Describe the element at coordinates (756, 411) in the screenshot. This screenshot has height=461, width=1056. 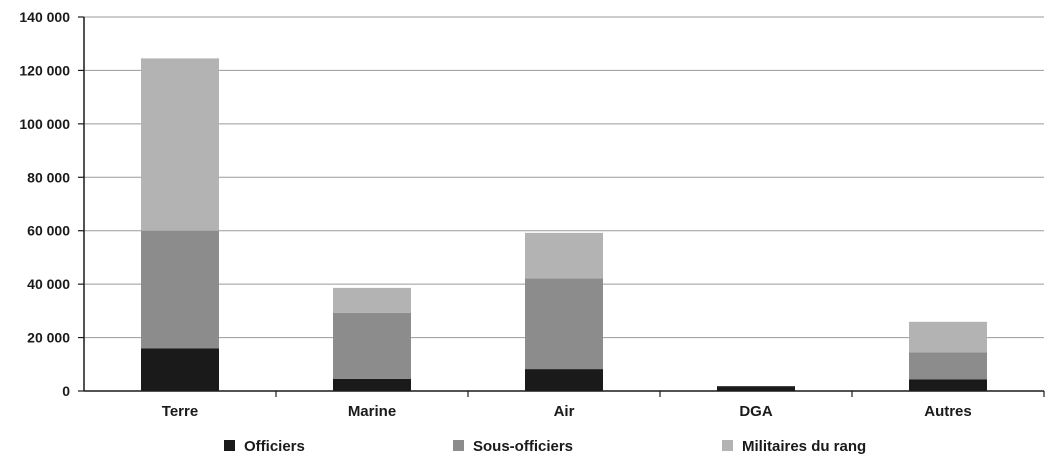
I see `x-tick-label: DGA` at that location.